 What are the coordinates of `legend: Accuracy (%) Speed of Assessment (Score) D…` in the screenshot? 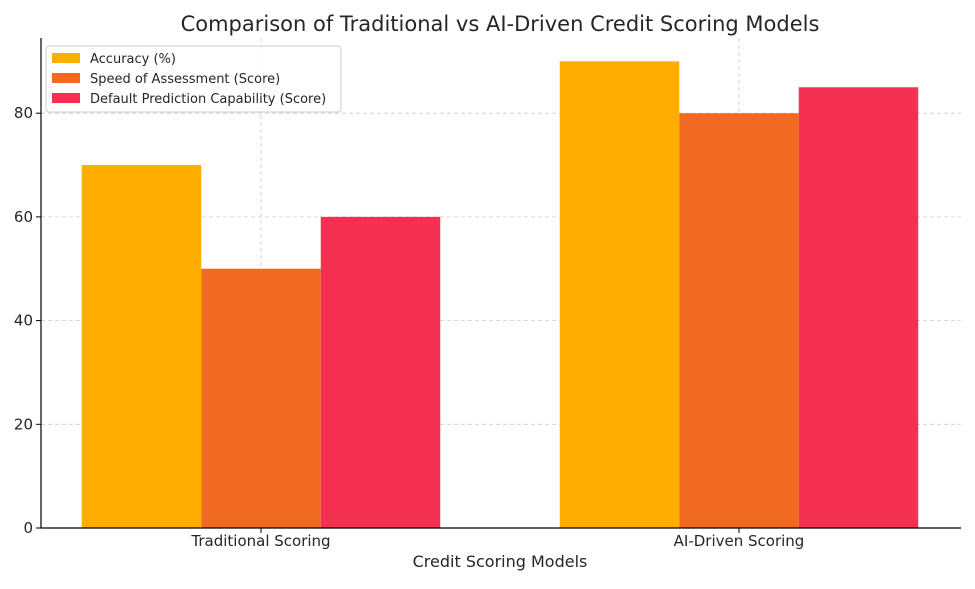 It's located at (193, 79).